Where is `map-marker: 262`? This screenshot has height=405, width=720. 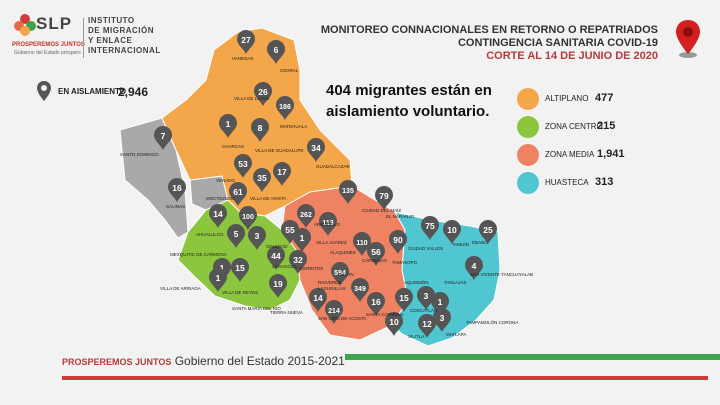 map-marker: 262 is located at coordinates (306, 216).